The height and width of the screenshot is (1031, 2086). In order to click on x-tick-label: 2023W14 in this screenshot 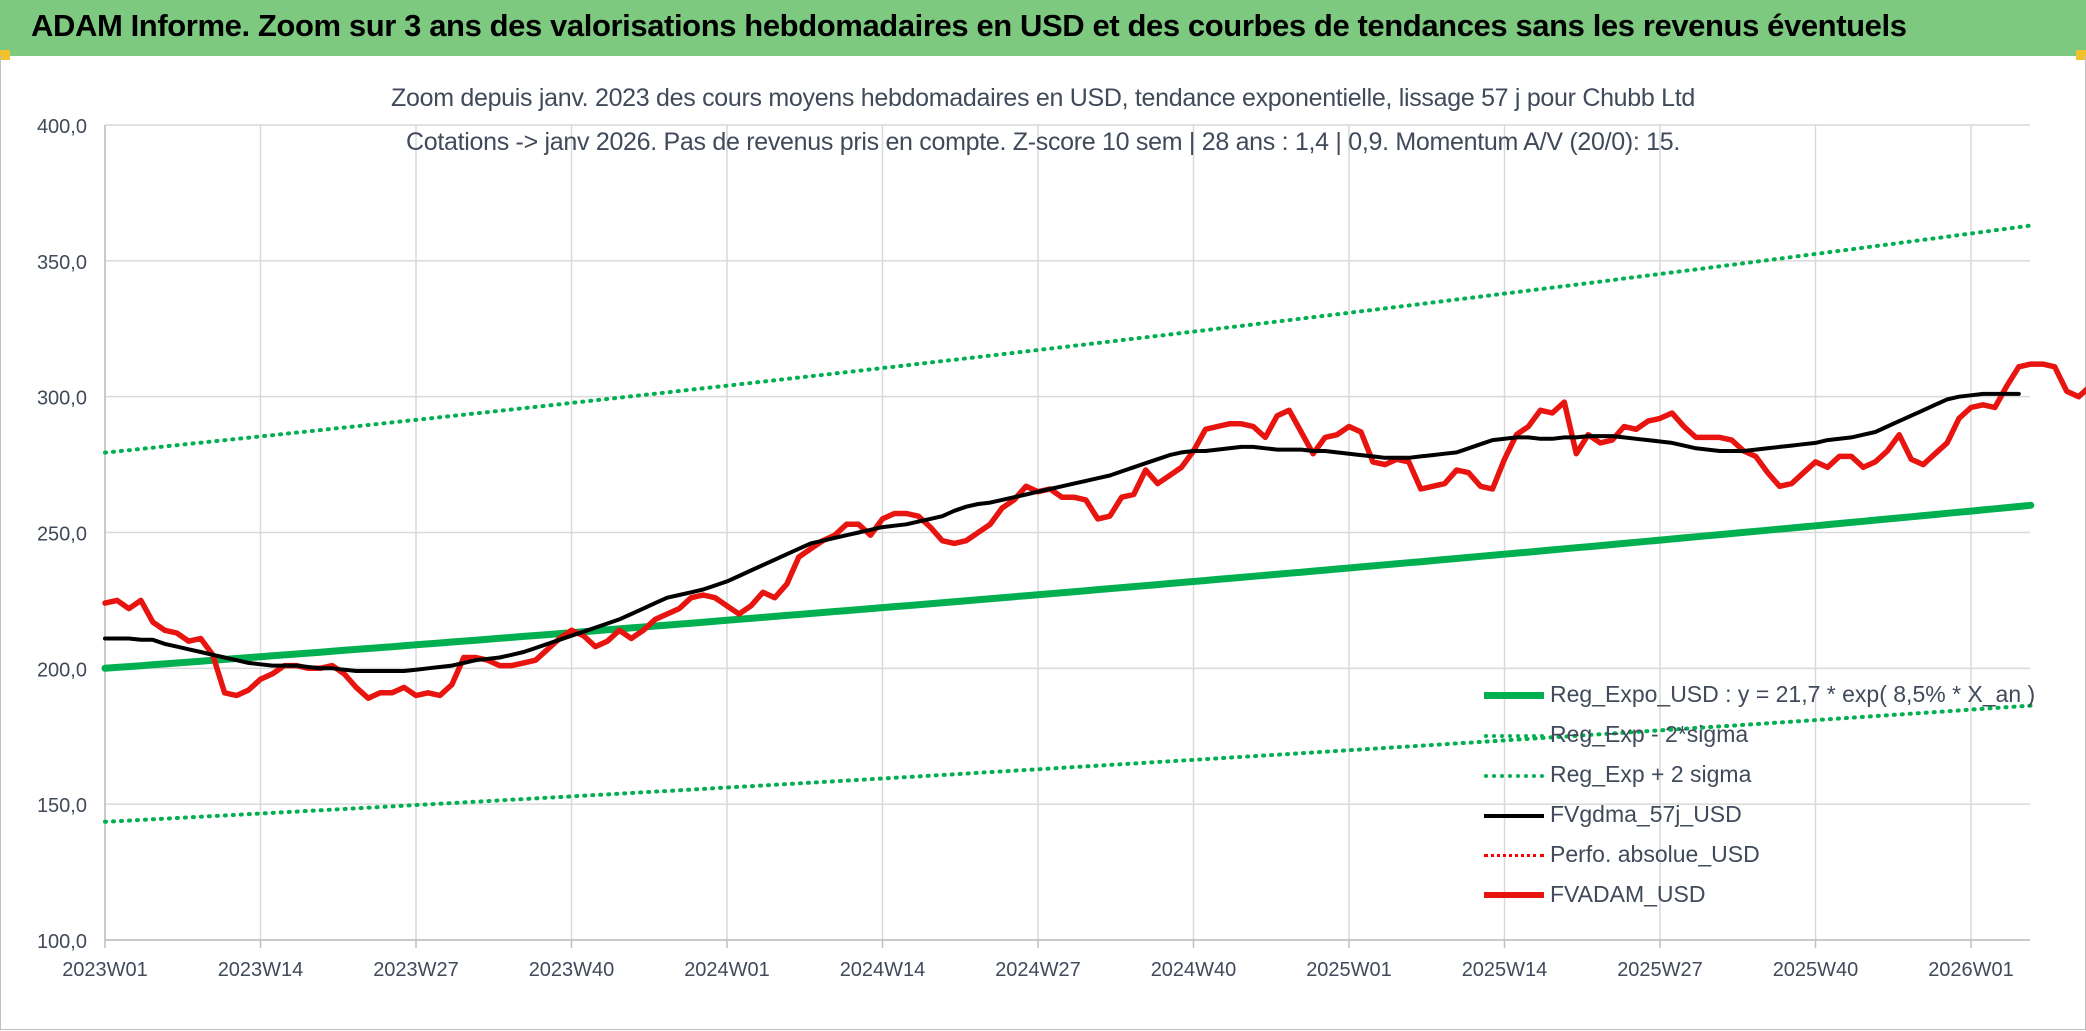, I will do `click(261, 970)`.